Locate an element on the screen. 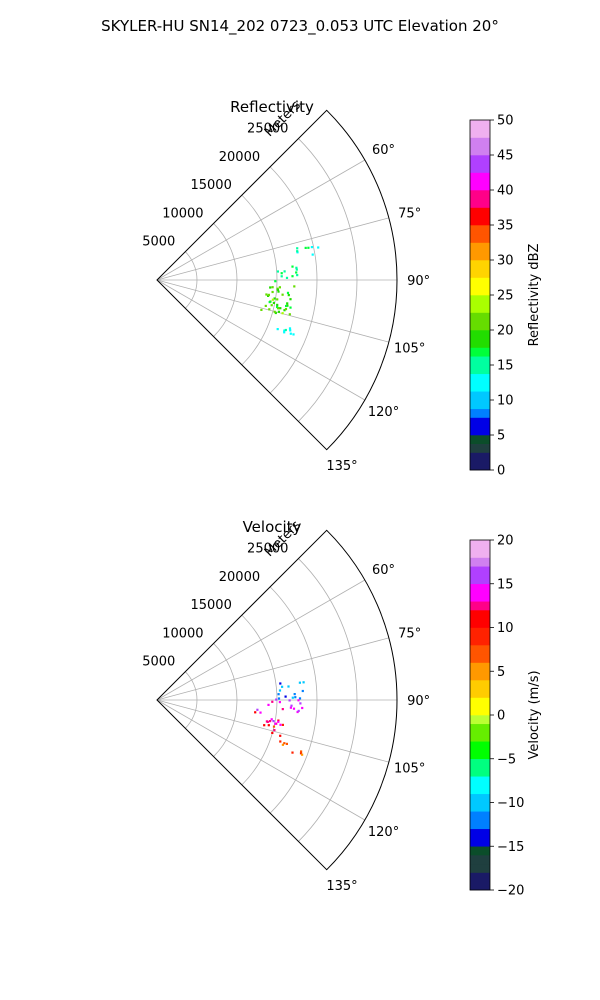  r-tick-label: 10000 is located at coordinates (182, 213).